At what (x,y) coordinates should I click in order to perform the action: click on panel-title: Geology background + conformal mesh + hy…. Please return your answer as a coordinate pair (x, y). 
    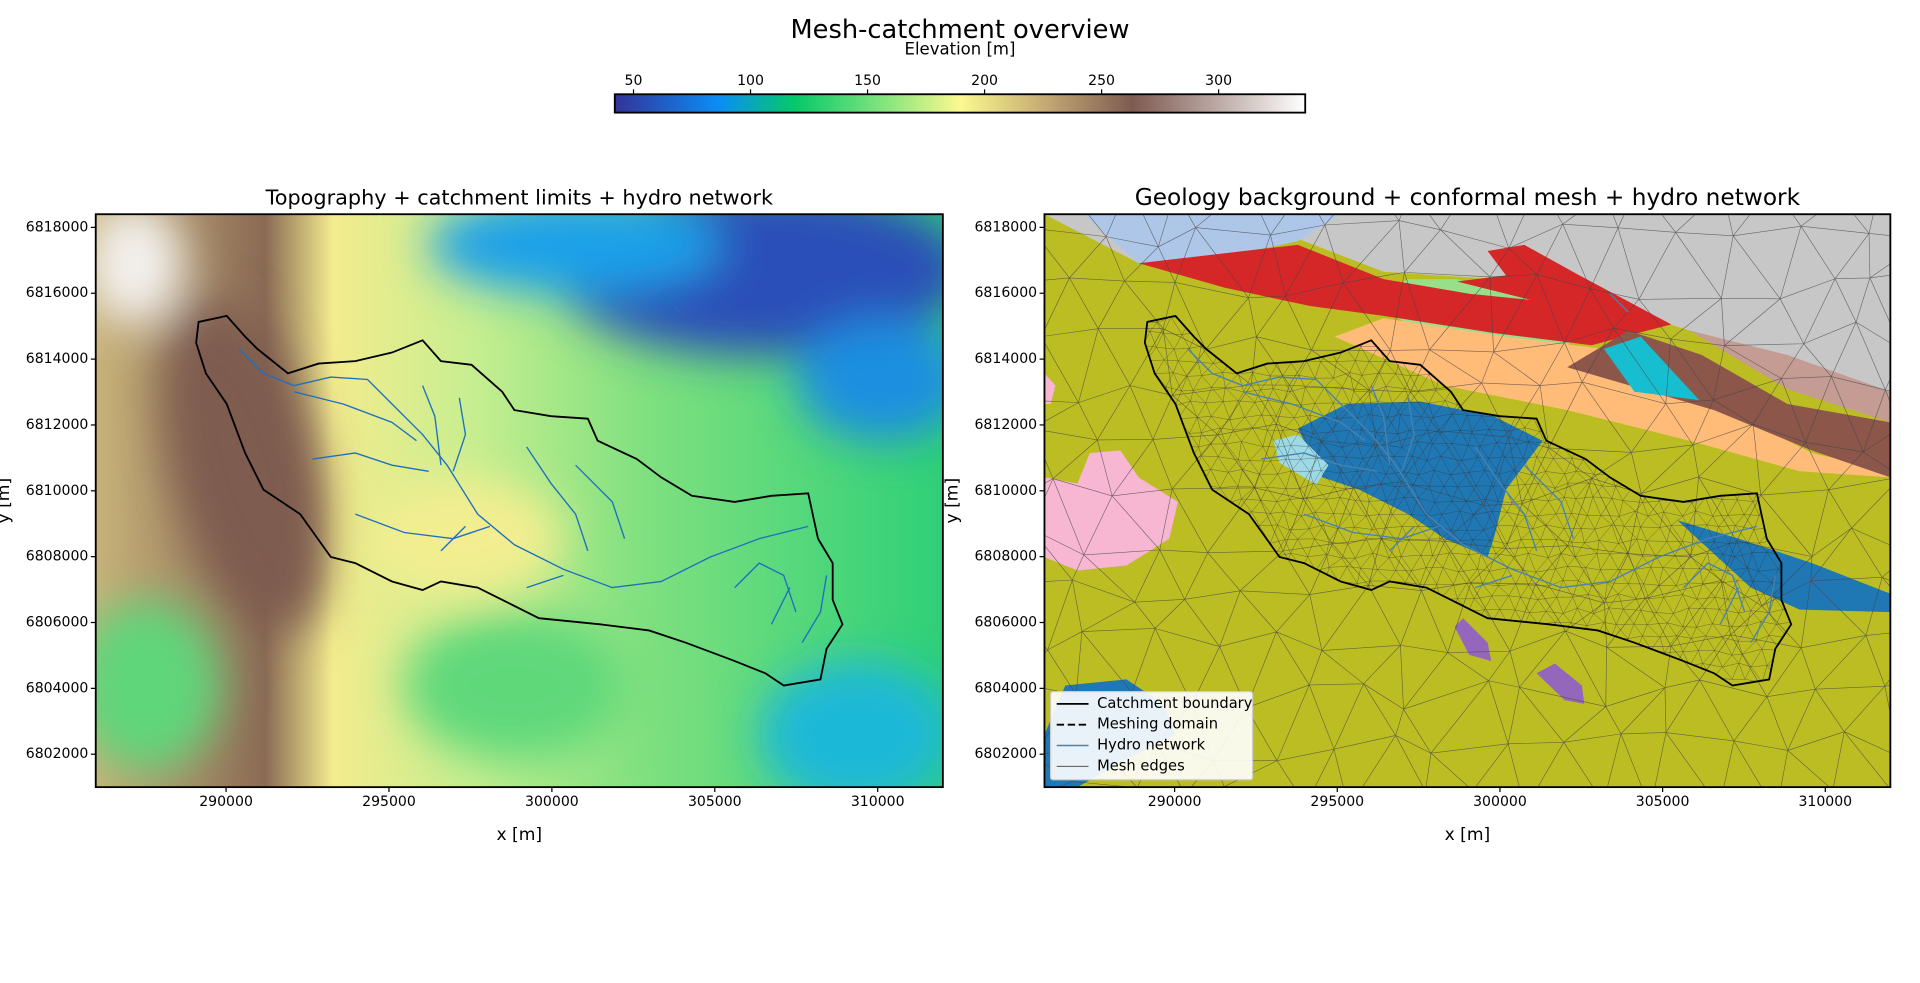
    Looking at the image, I should click on (1468, 197).